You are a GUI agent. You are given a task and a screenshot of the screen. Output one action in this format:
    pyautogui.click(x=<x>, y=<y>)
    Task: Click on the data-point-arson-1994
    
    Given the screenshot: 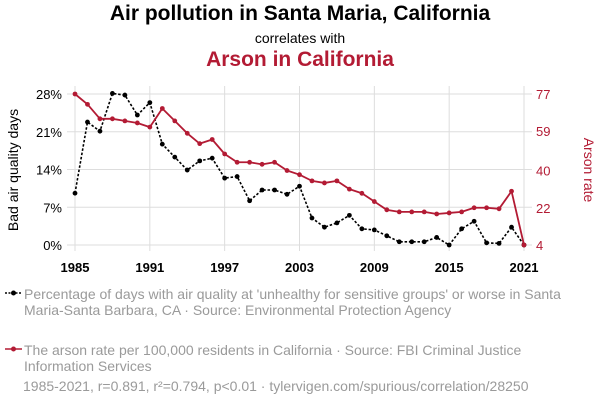 What is the action you would take?
    pyautogui.click(x=187, y=133)
    